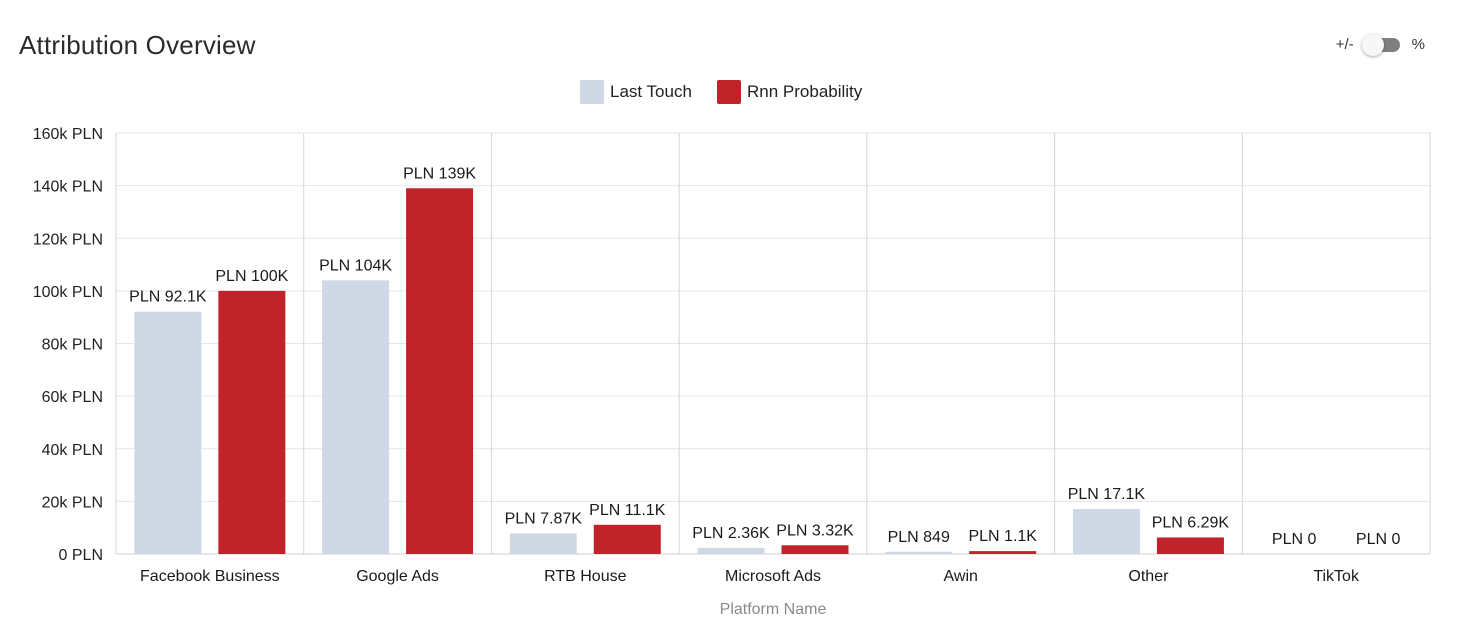 This screenshot has height=627, width=1459. What do you see at coordinates (651, 91) in the screenshot?
I see `legend-label: Last Touch` at bounding box center [651, 91].